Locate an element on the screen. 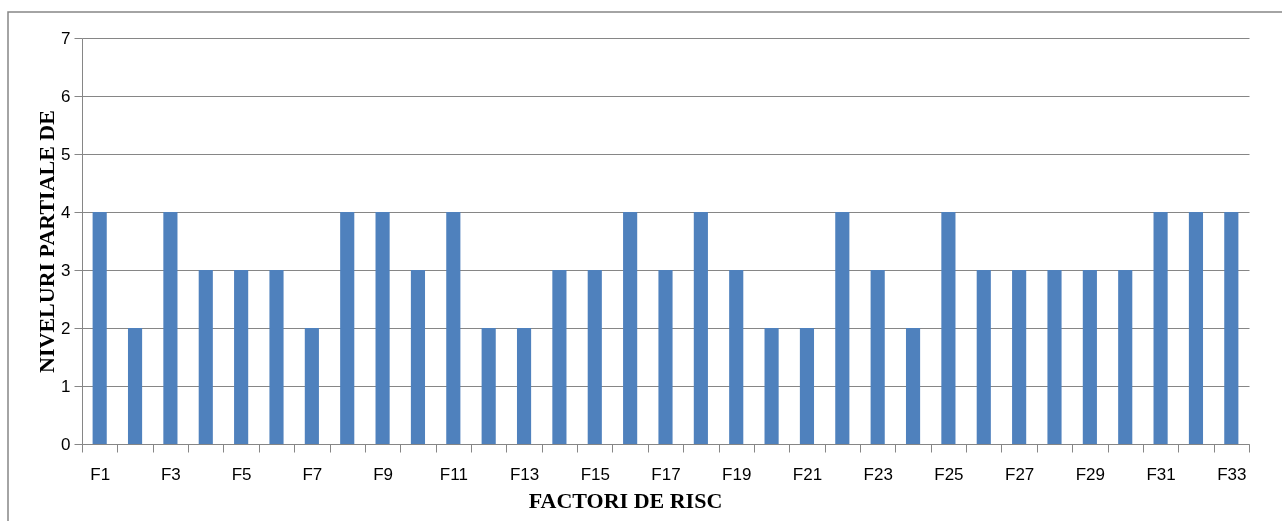 This screenshot has width=1282, height=521. x-tick-label: F7 is located at coordinates (312, 474).